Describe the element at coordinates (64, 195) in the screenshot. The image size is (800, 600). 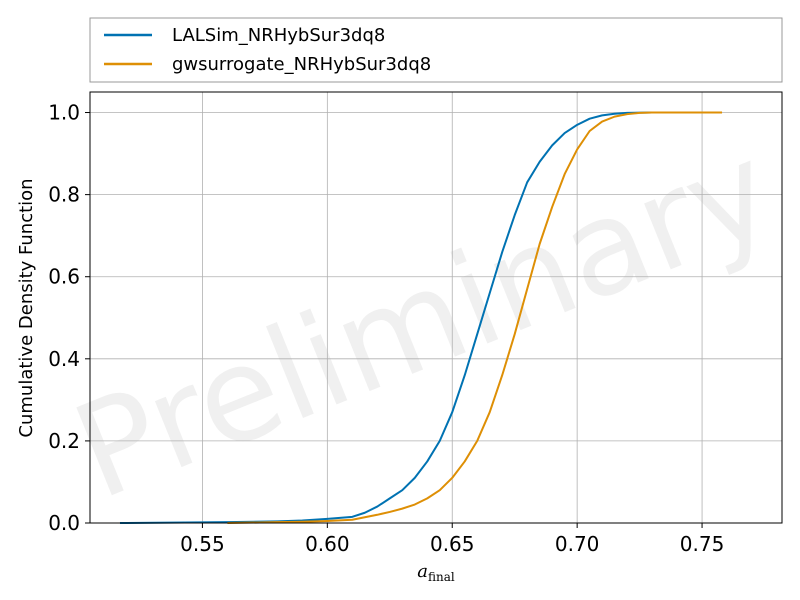
I see `y-tick-label: 0.8` at that location.